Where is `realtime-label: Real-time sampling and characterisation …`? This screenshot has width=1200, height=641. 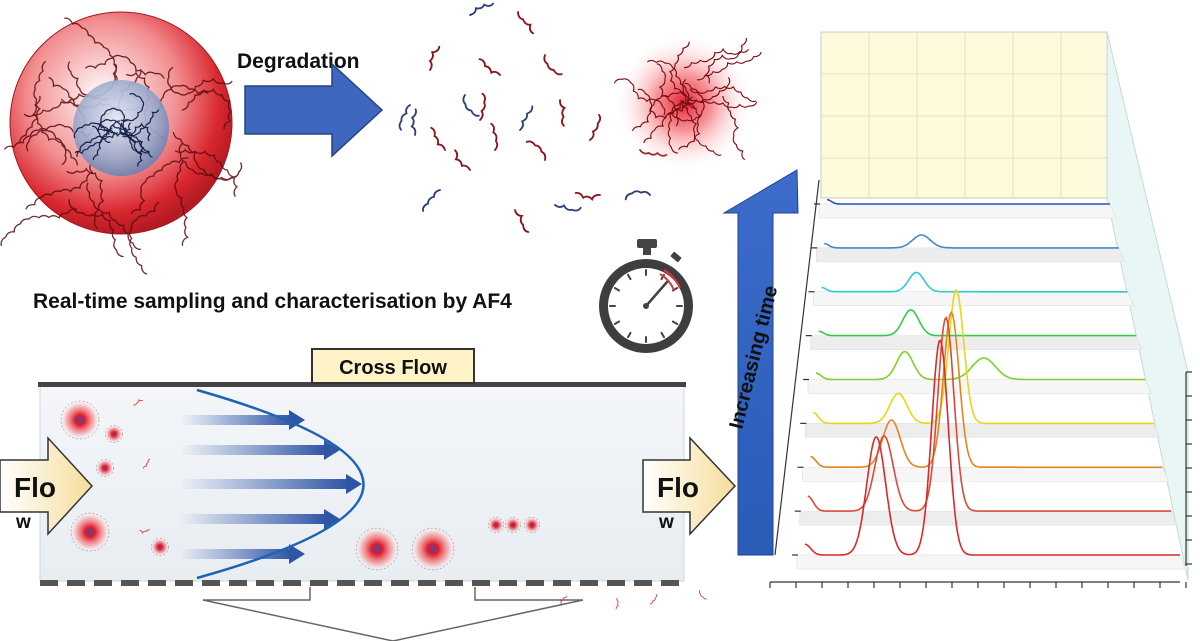
realtime-label: Real-time sampling and characterisation … is located at coordinates (272, 301).